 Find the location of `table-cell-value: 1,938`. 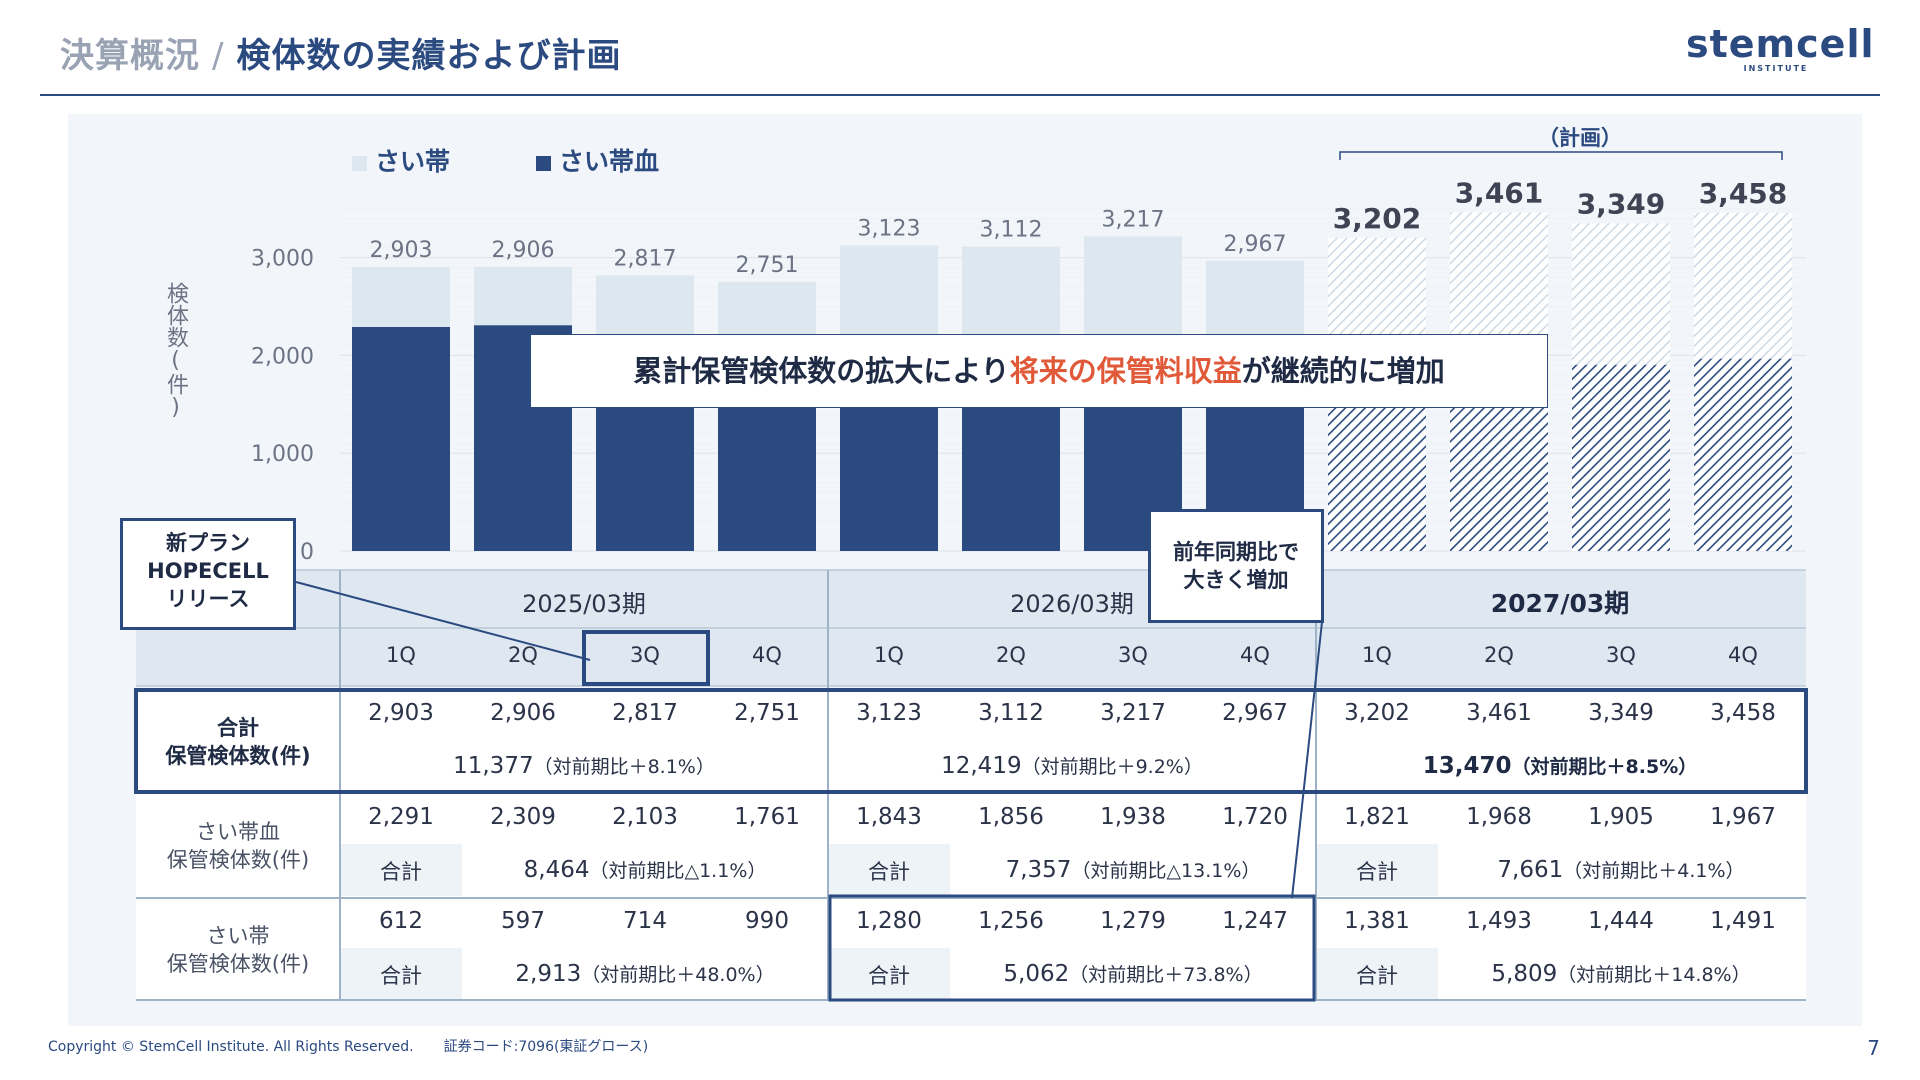

table-cell-value: 1,938 is located at coordinates (1133, 817).